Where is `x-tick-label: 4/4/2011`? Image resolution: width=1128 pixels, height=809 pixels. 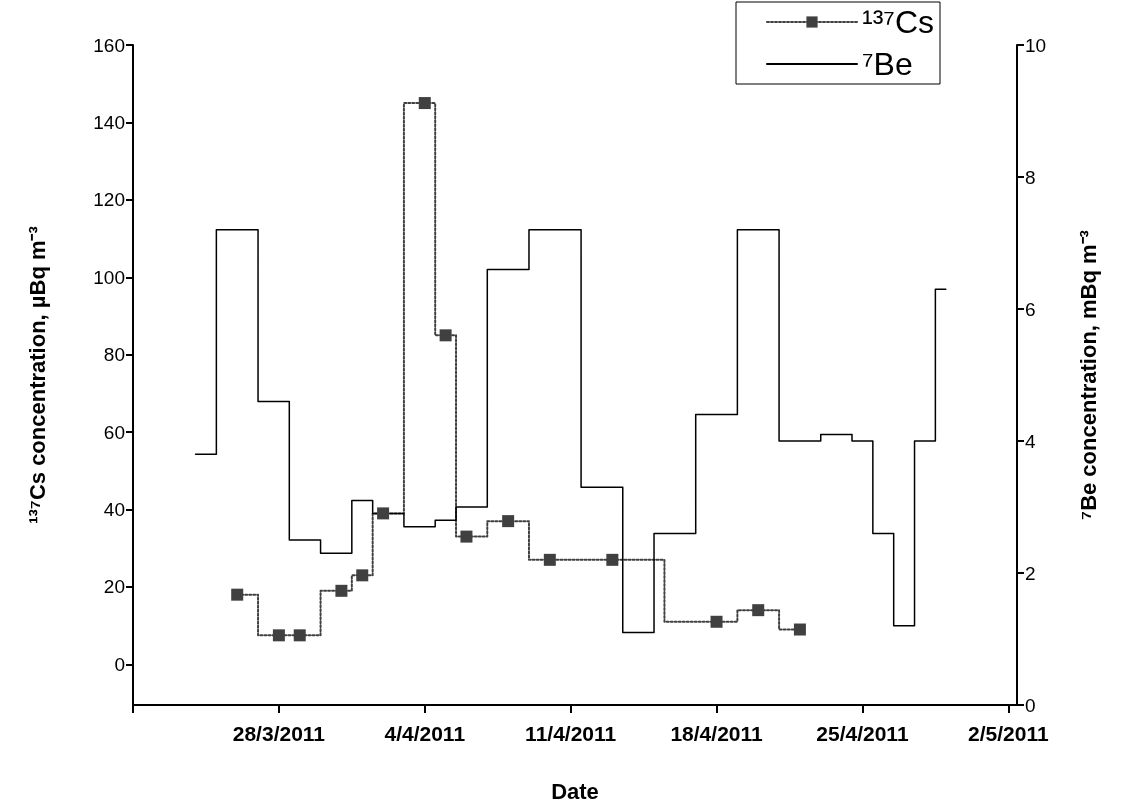 x-tick-label: 4/4/2011 is located at coordinates (425, 733).